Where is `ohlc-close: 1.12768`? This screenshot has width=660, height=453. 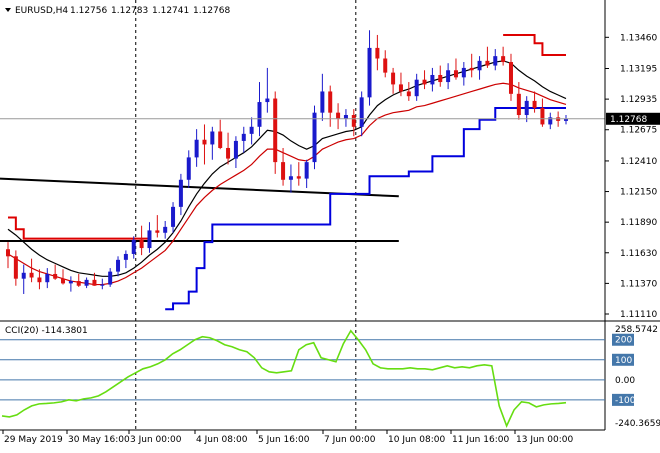 ohlc-close: 1.12768 is located at coordinates (211, 11).